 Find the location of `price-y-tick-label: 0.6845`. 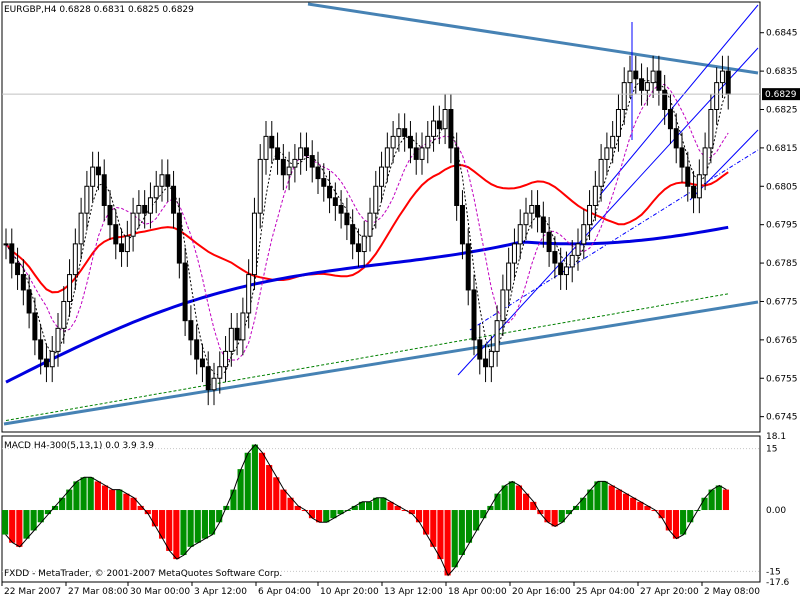

price-y-tick-label: 0.6845 is located at coordinates (782, 34).